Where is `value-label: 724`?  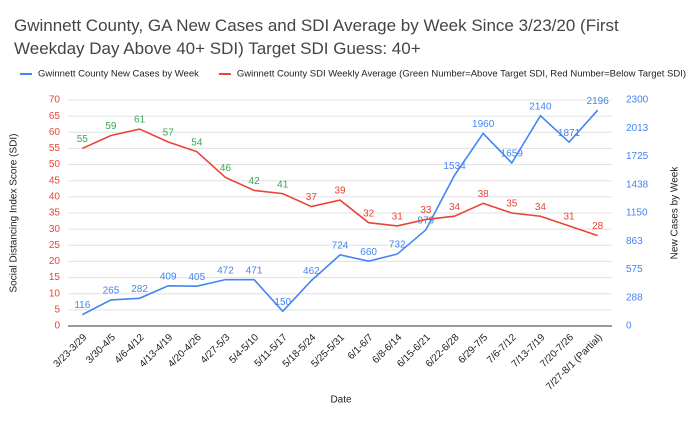
value-label: 724 is located at coordinates (340, 245).